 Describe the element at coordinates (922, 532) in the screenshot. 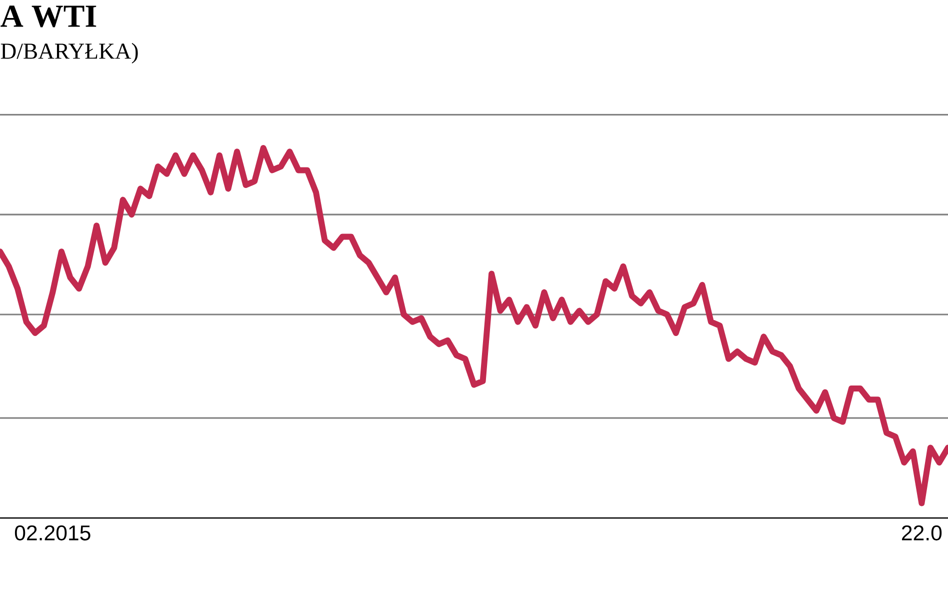

I see `x-tick-label: 22.0` at that location.